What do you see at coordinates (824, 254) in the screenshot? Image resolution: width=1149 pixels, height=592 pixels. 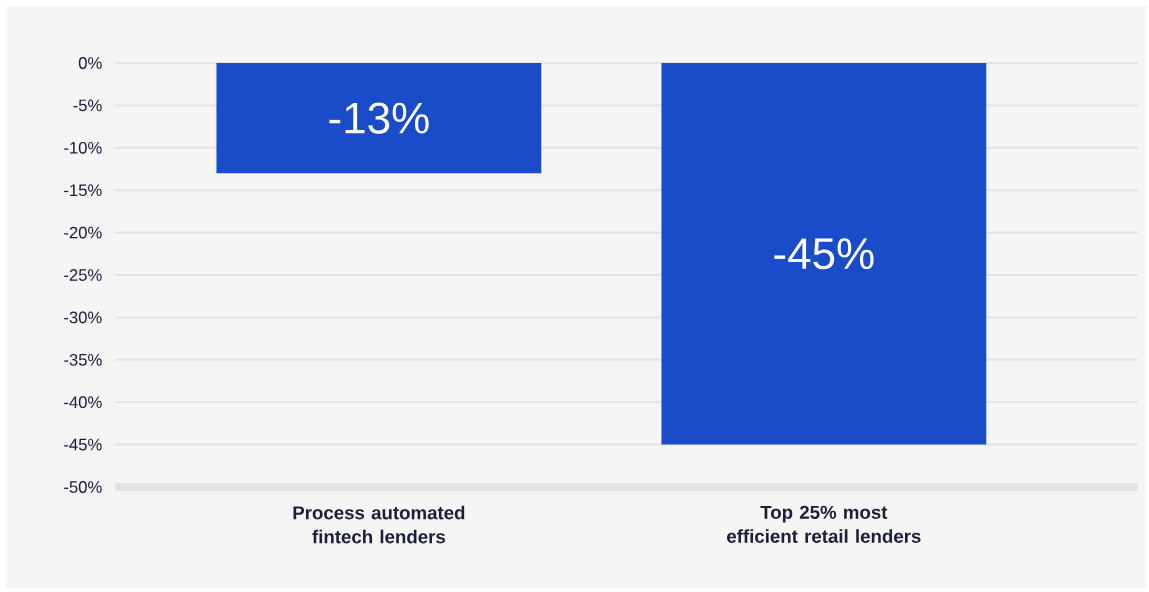 I see `data-label: -45%` at bounding box center [824, 254].